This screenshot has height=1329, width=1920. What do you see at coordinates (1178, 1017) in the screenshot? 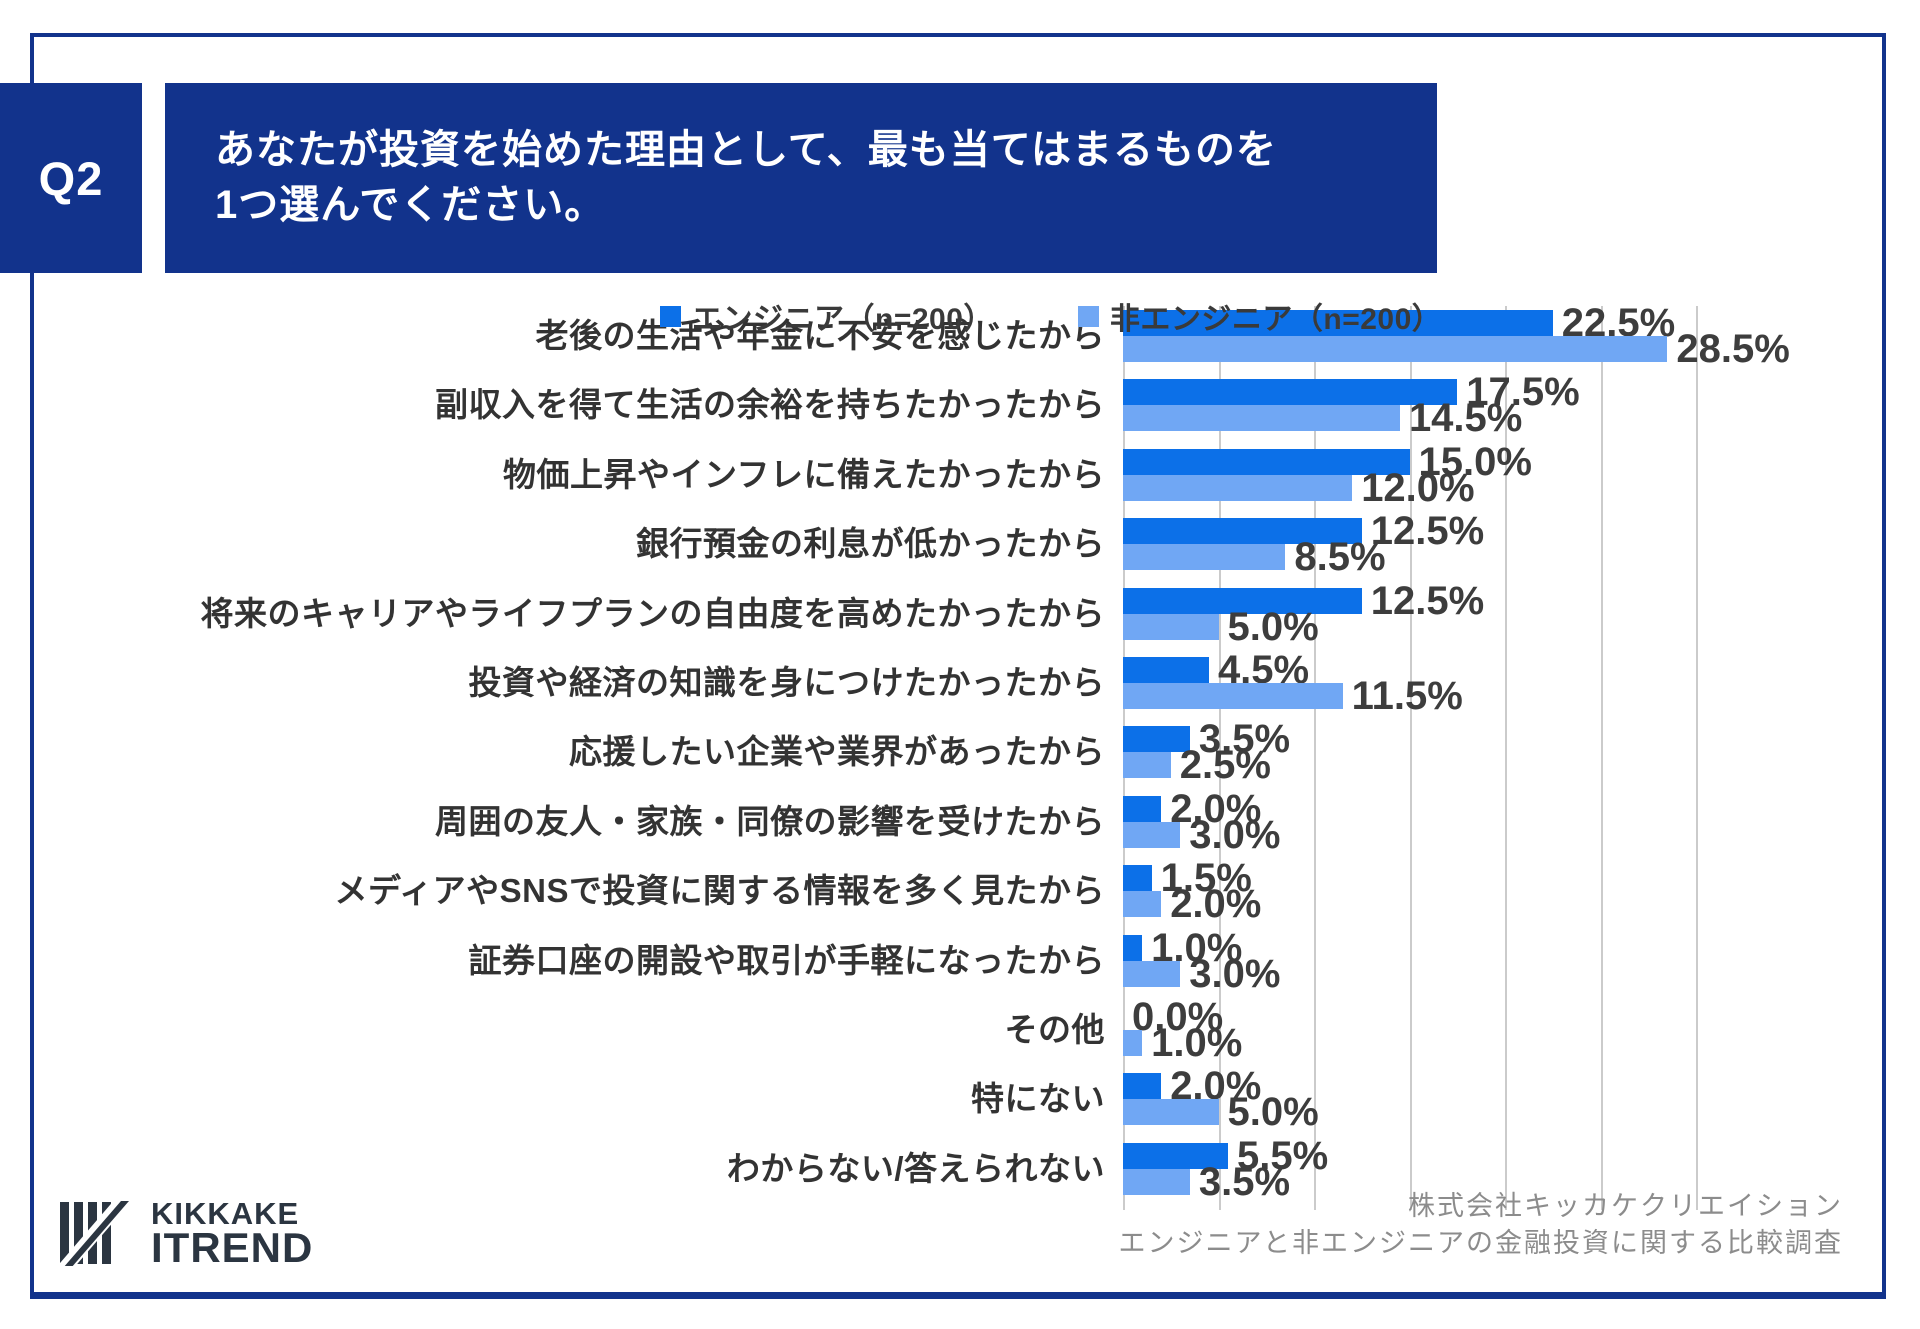
I see `value-label-engineer: 0.0%` at bounding box center [1178, 1017].